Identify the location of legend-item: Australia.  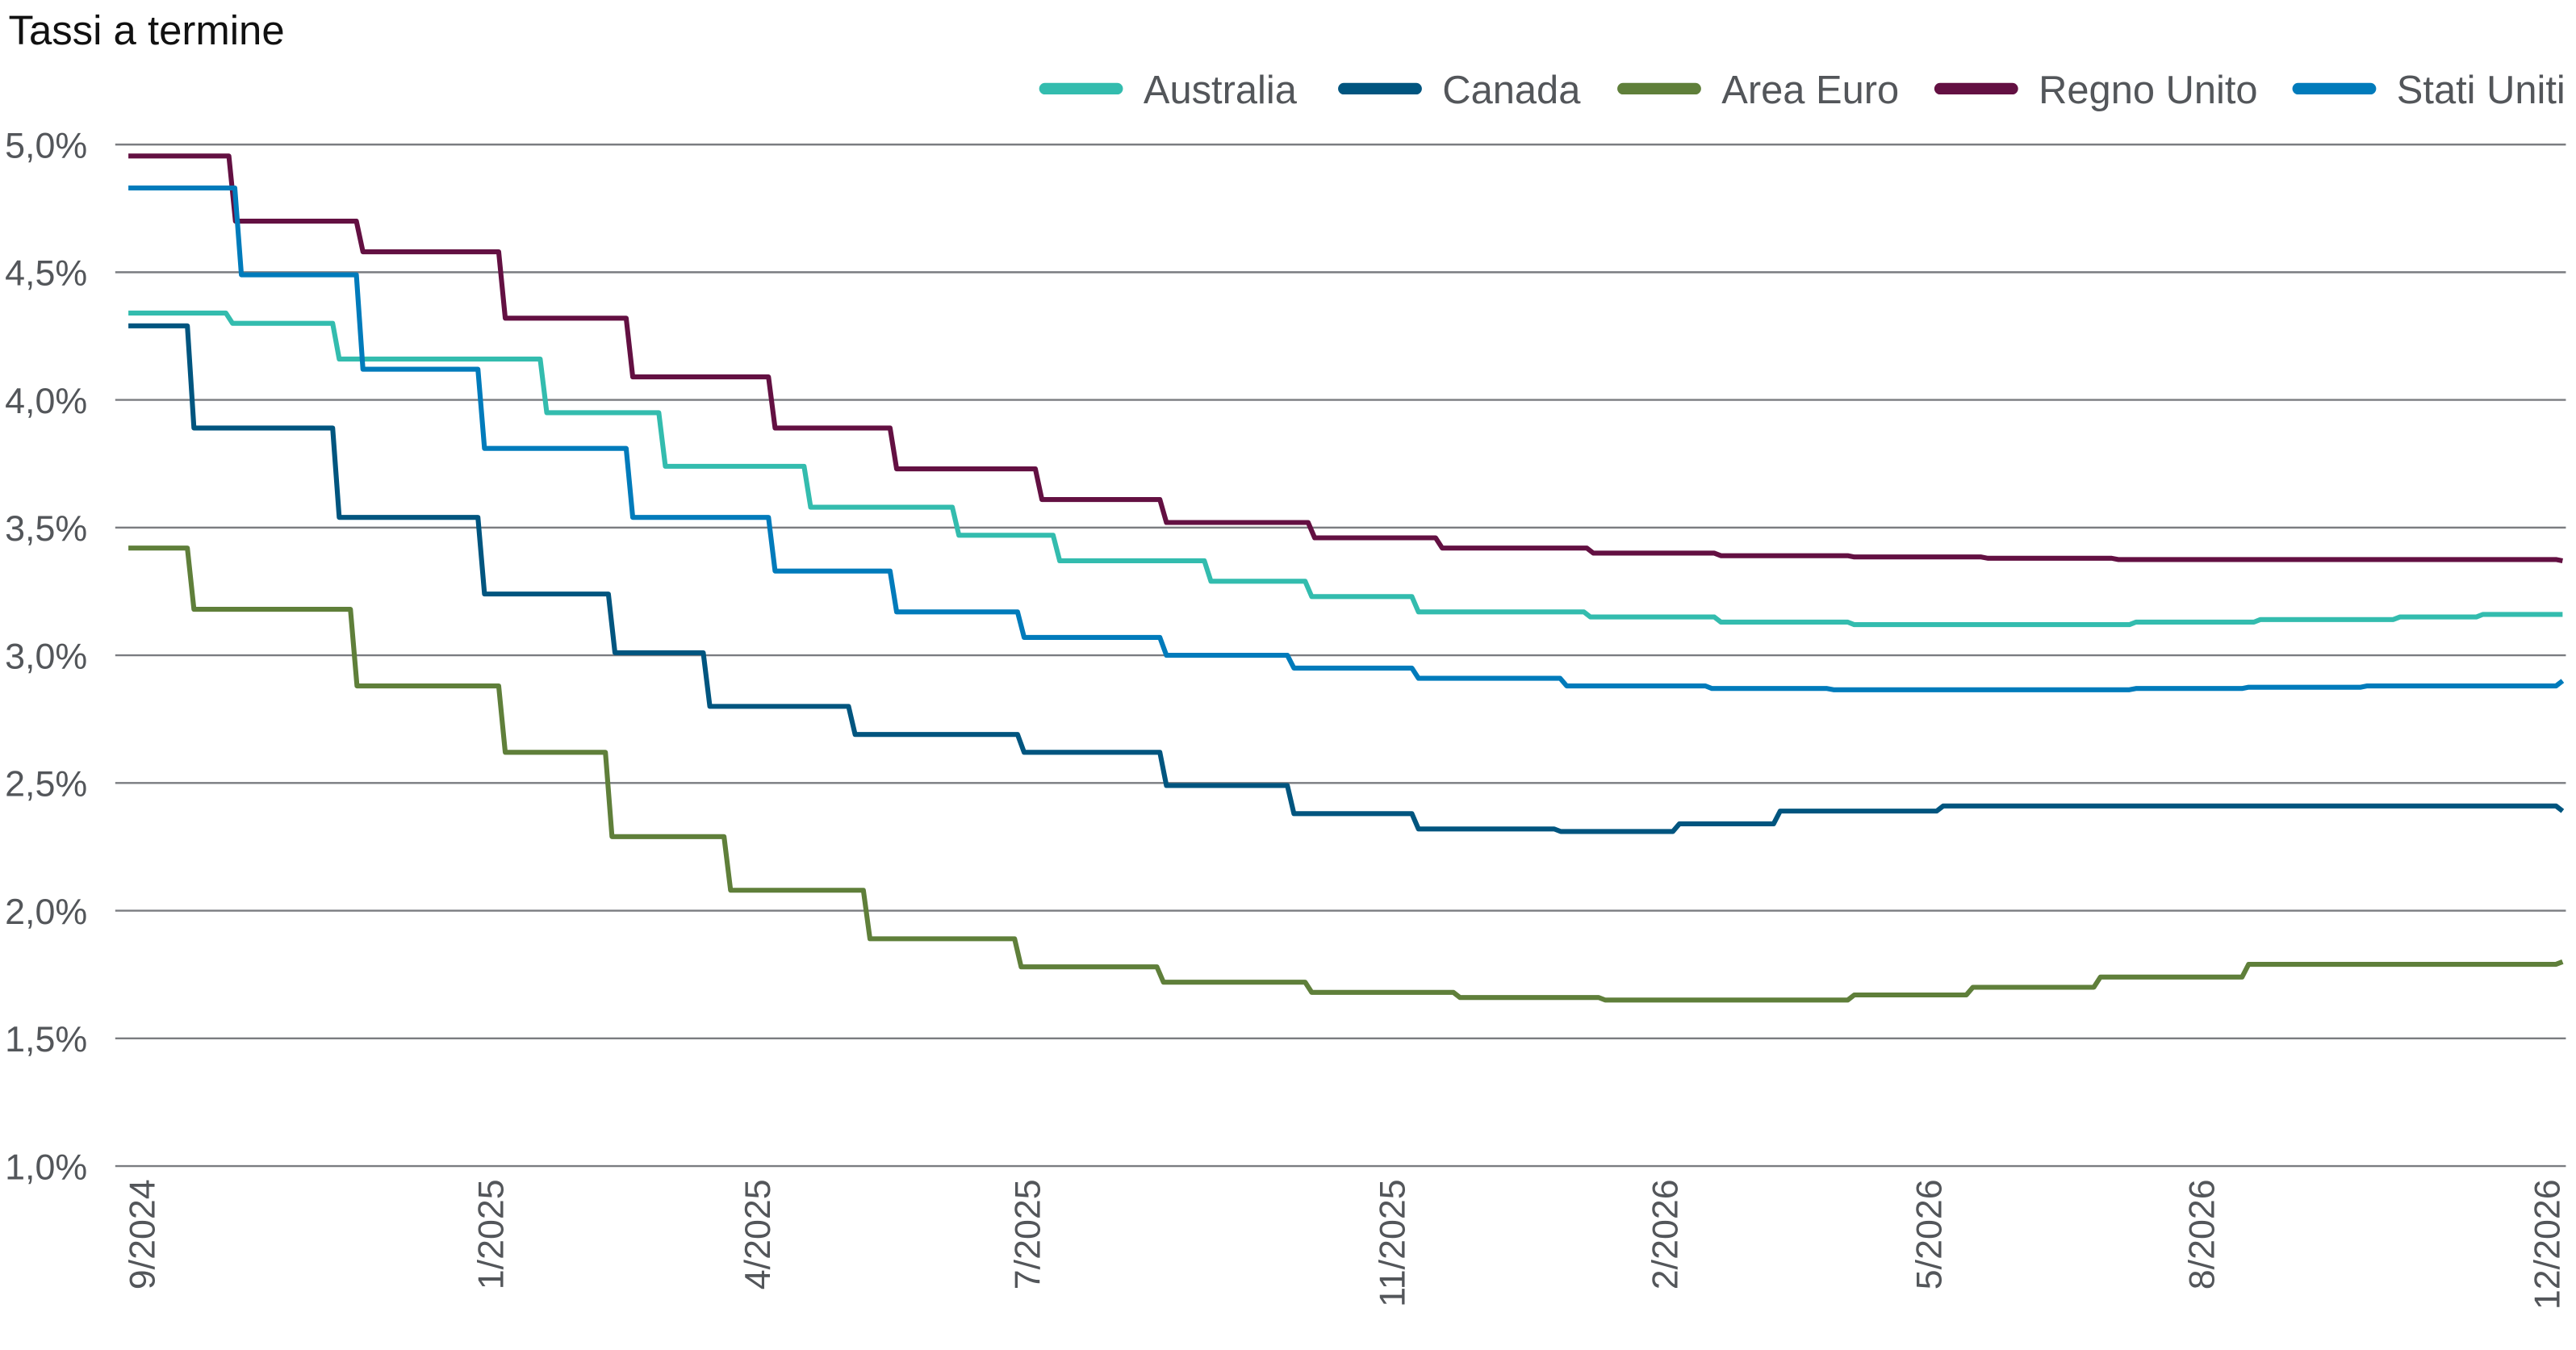
(1168, 90).